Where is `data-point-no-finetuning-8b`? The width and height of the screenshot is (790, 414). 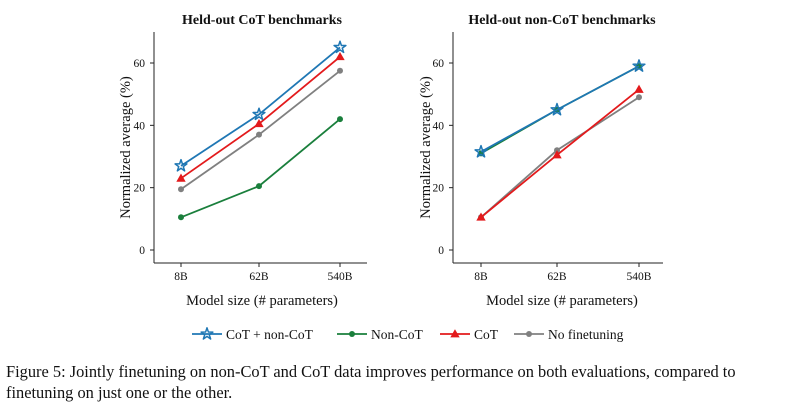
data-point-no-finetuning-8b is located at coordinates (181, 189).